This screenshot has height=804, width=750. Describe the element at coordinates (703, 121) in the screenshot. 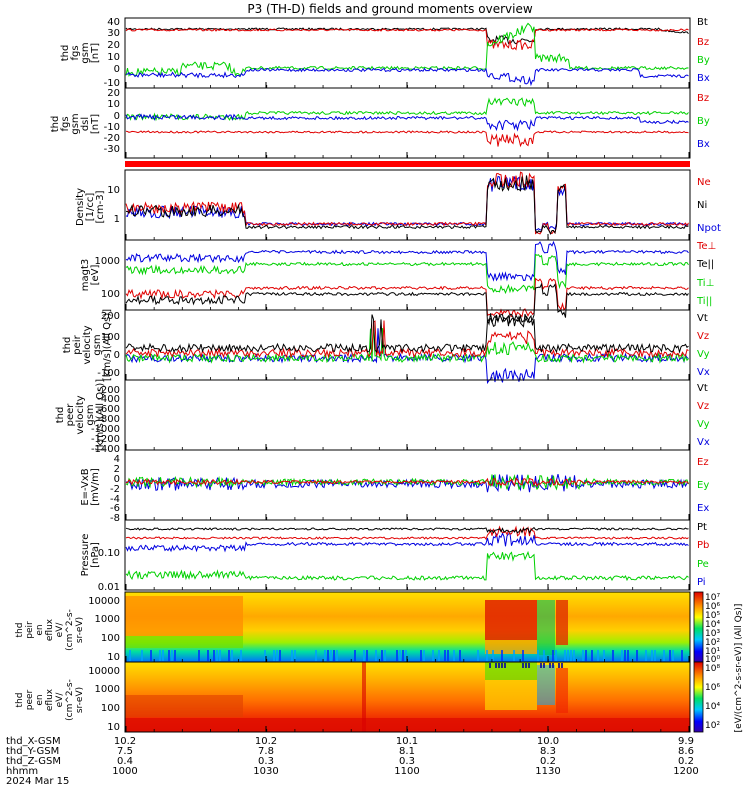

I see `legend-entry: By` at that location.